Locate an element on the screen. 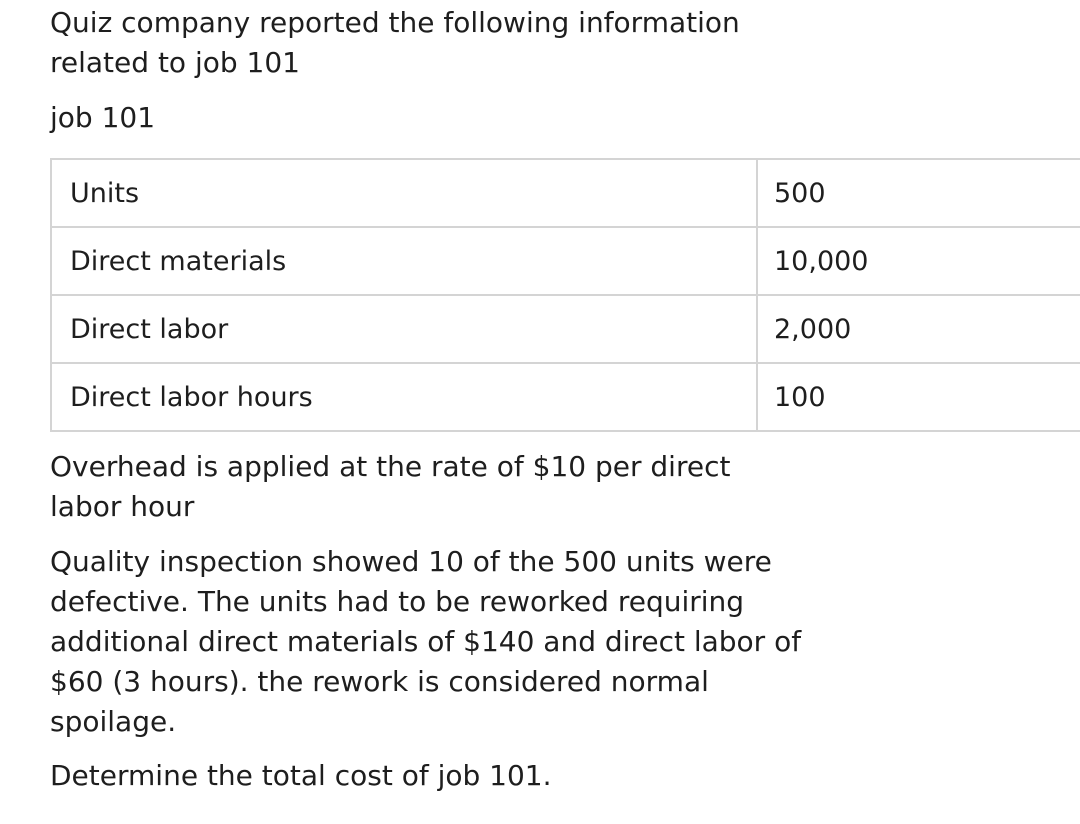  job-label: job 101 is located at coordinates (103, 117).